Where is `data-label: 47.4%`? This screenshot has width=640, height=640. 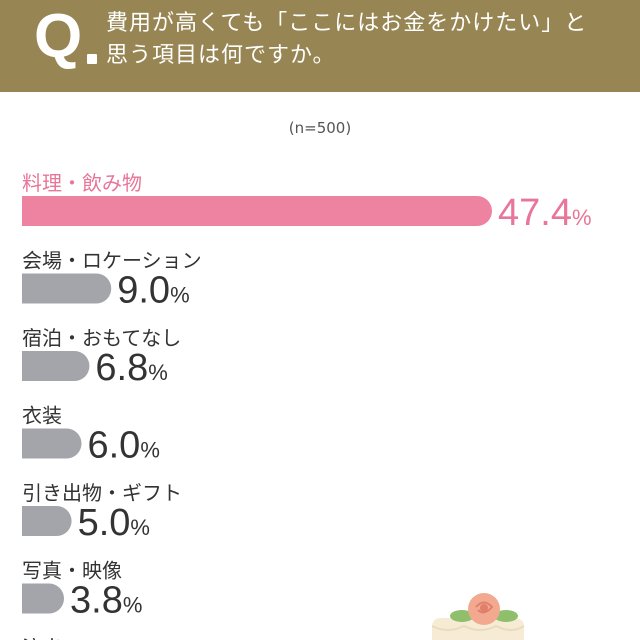
data-label: 47.4% is located at coordinates (545, 213).